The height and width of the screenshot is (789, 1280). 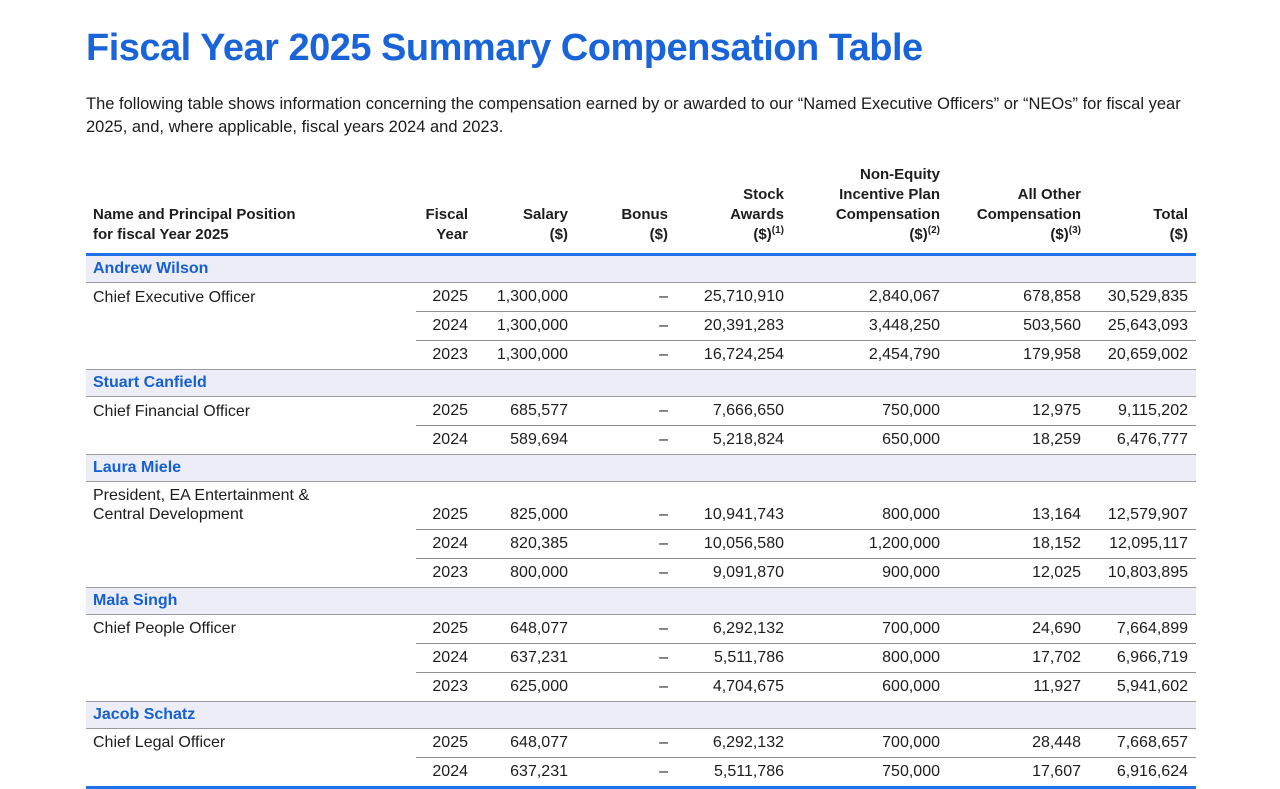 I want to click on column-header-label: Fiscal Year, so click(x=446, y=224).